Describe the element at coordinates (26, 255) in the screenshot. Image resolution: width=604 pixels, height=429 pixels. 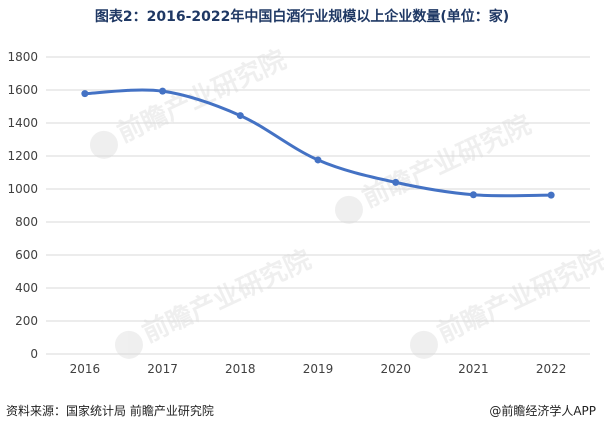
I see `y-tick-label: 600` at that location.